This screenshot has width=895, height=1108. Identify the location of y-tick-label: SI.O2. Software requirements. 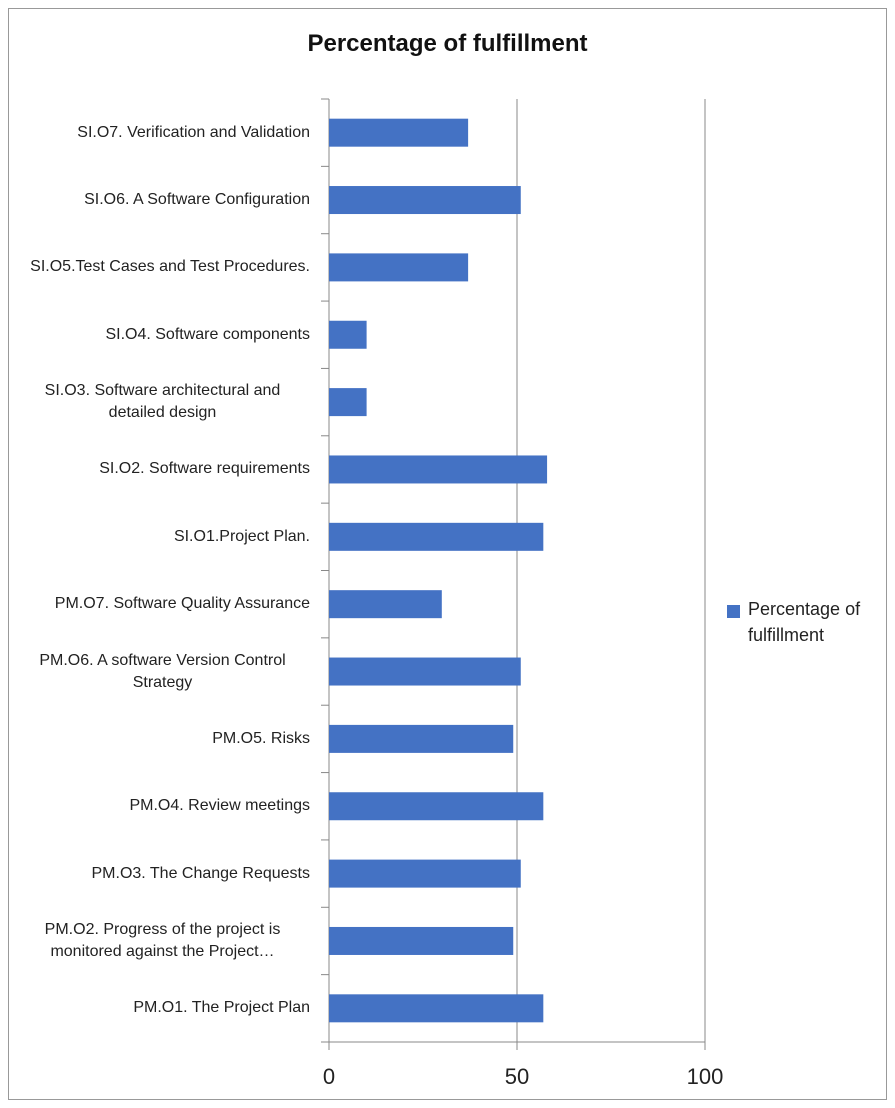
(160, 469).